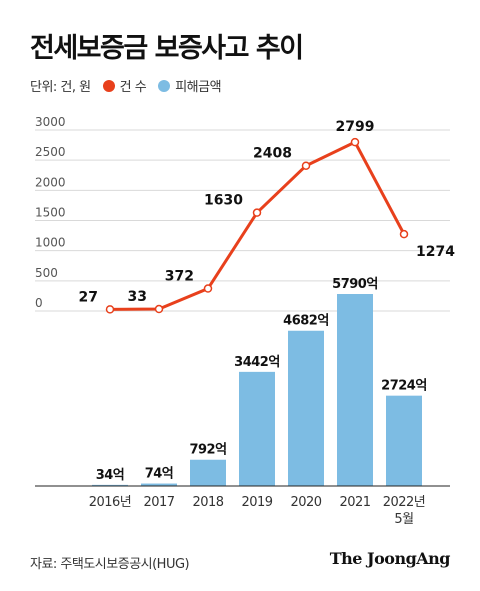 Image resolution: width=480 pixels, height=591 pixels. What do you see at coordinates (198, 87) in the screenshot?
I see `legend-label-damage: 피해금액` at bounding box center [198, 87].